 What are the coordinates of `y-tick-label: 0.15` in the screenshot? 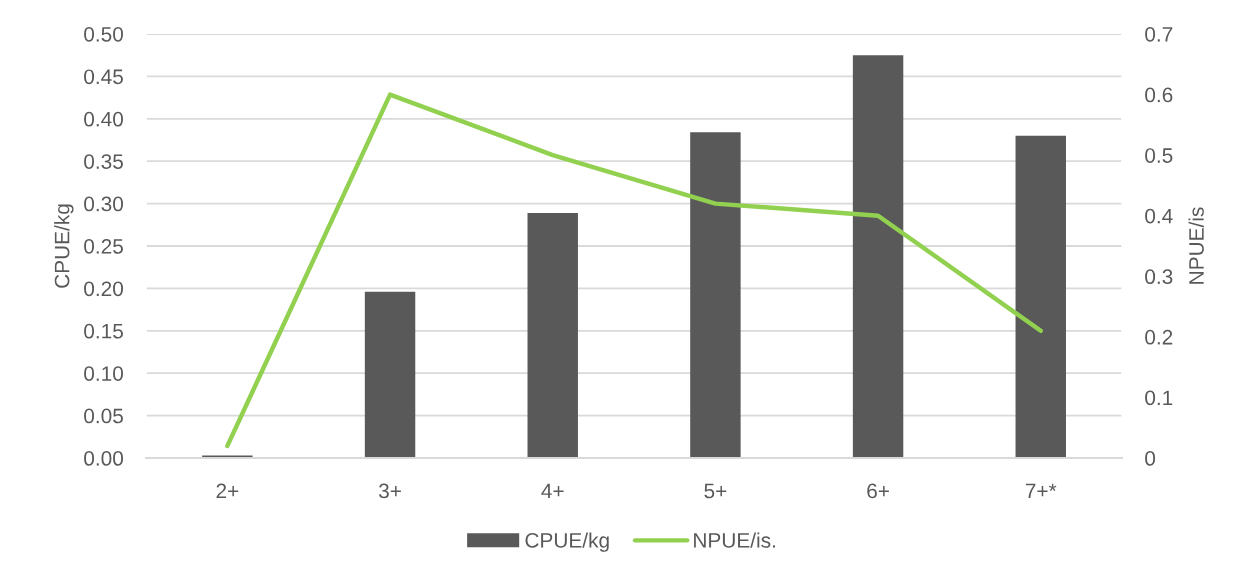 It's located at (103, 331).